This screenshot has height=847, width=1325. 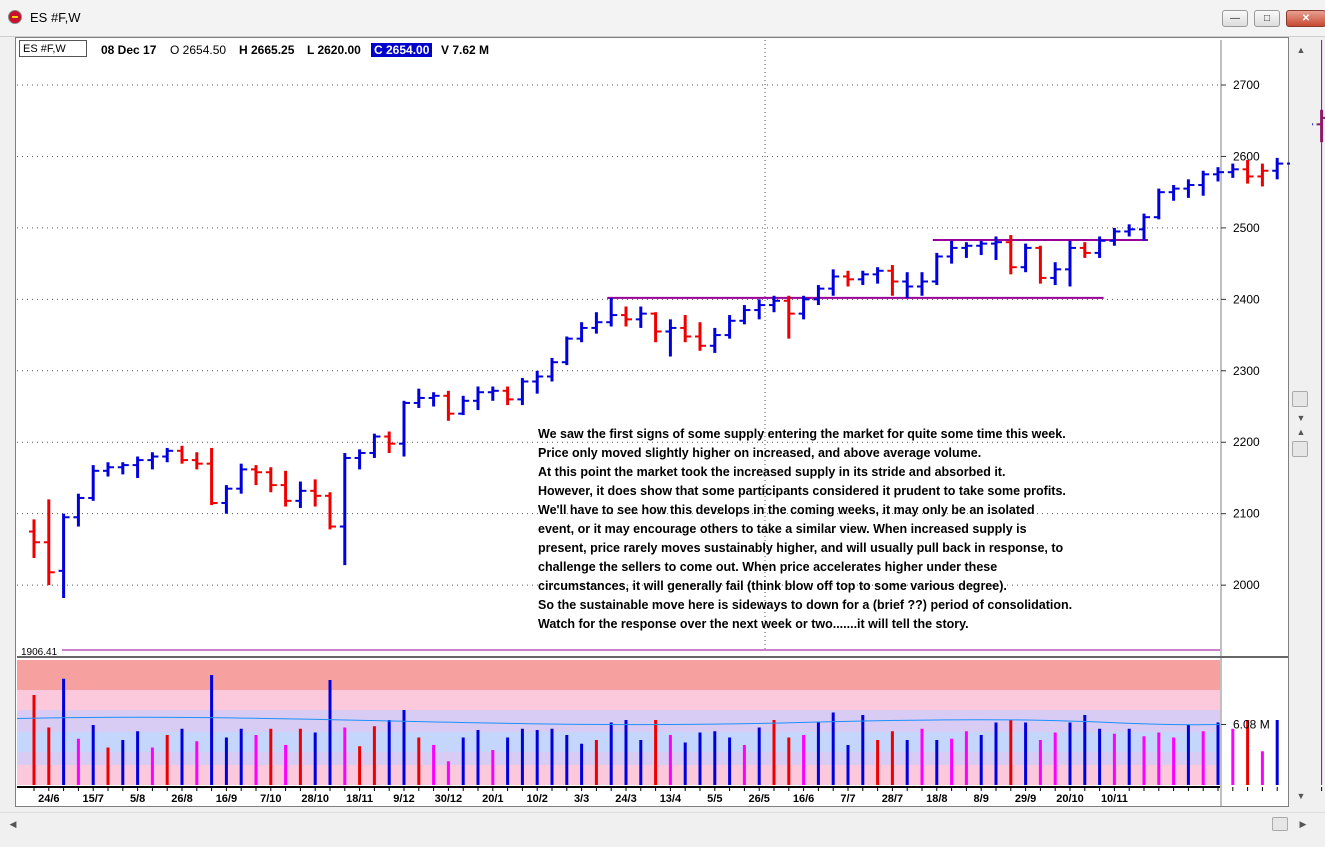 What do you see at coordinates (1280, 824) in the screenshot?
I see `scroll-thumb-horizontal` at bounding box center [1280, 824].